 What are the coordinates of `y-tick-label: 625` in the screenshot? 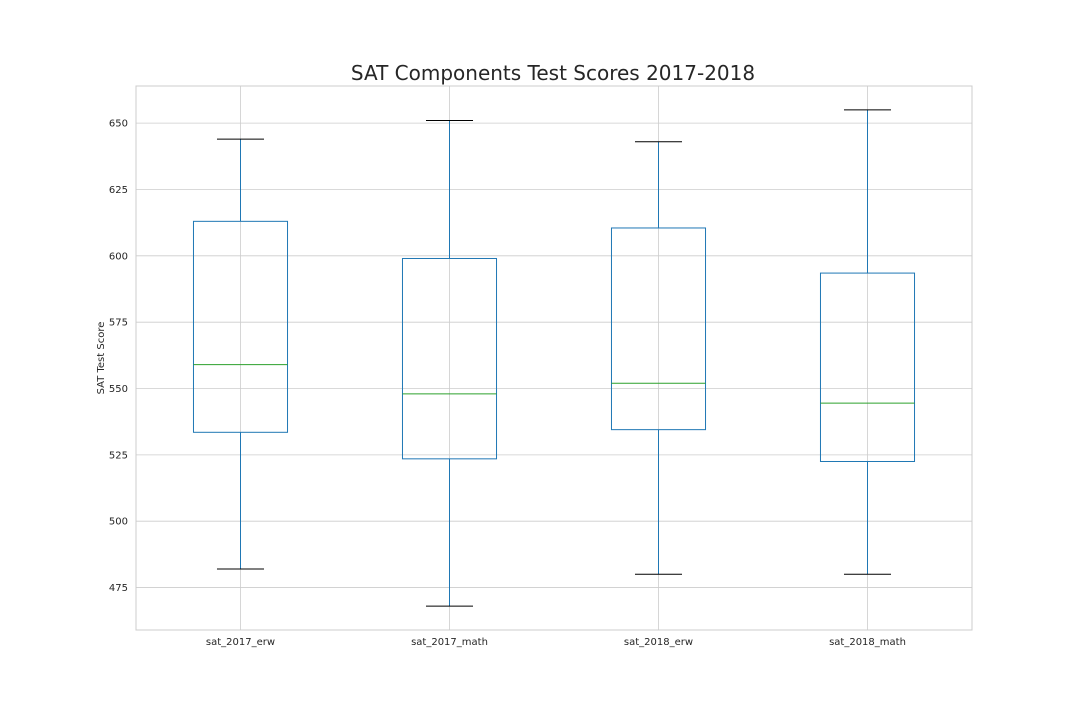 It's located at (118, 190).